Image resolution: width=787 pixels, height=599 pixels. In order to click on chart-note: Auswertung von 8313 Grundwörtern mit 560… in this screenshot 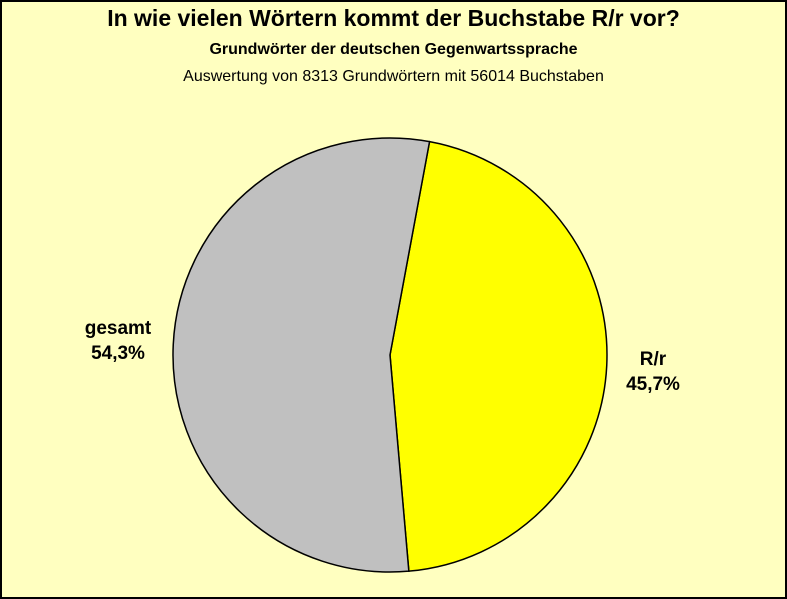, I will do `click(393, 76)`.